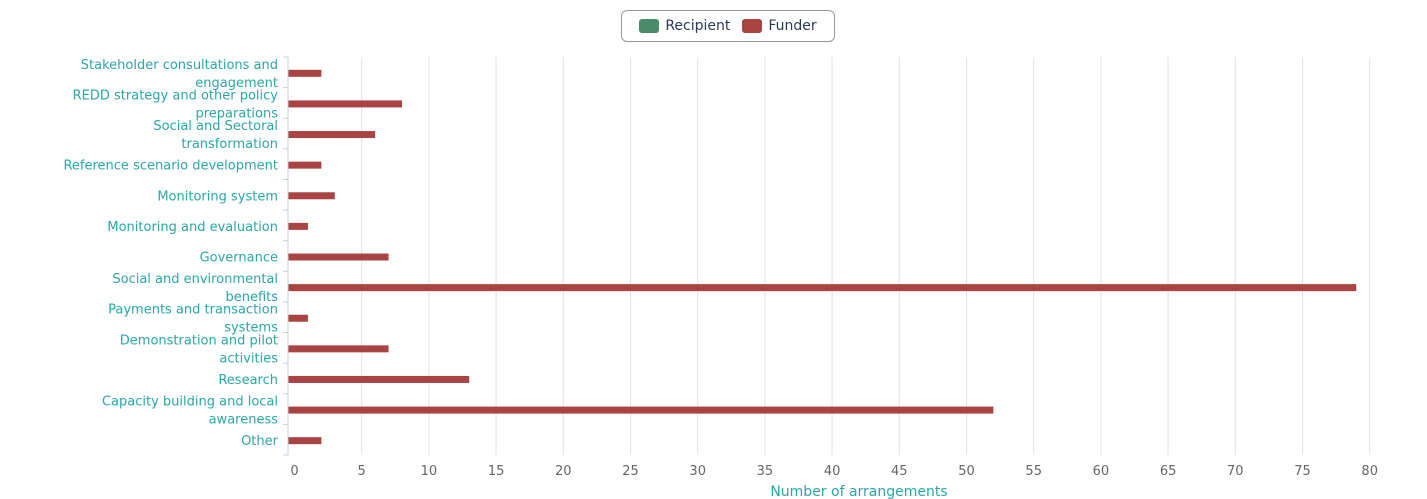 The width and height of the screenshot is (1427, 499). I want to click on legend: Recipient Funder, so click(728, 26).